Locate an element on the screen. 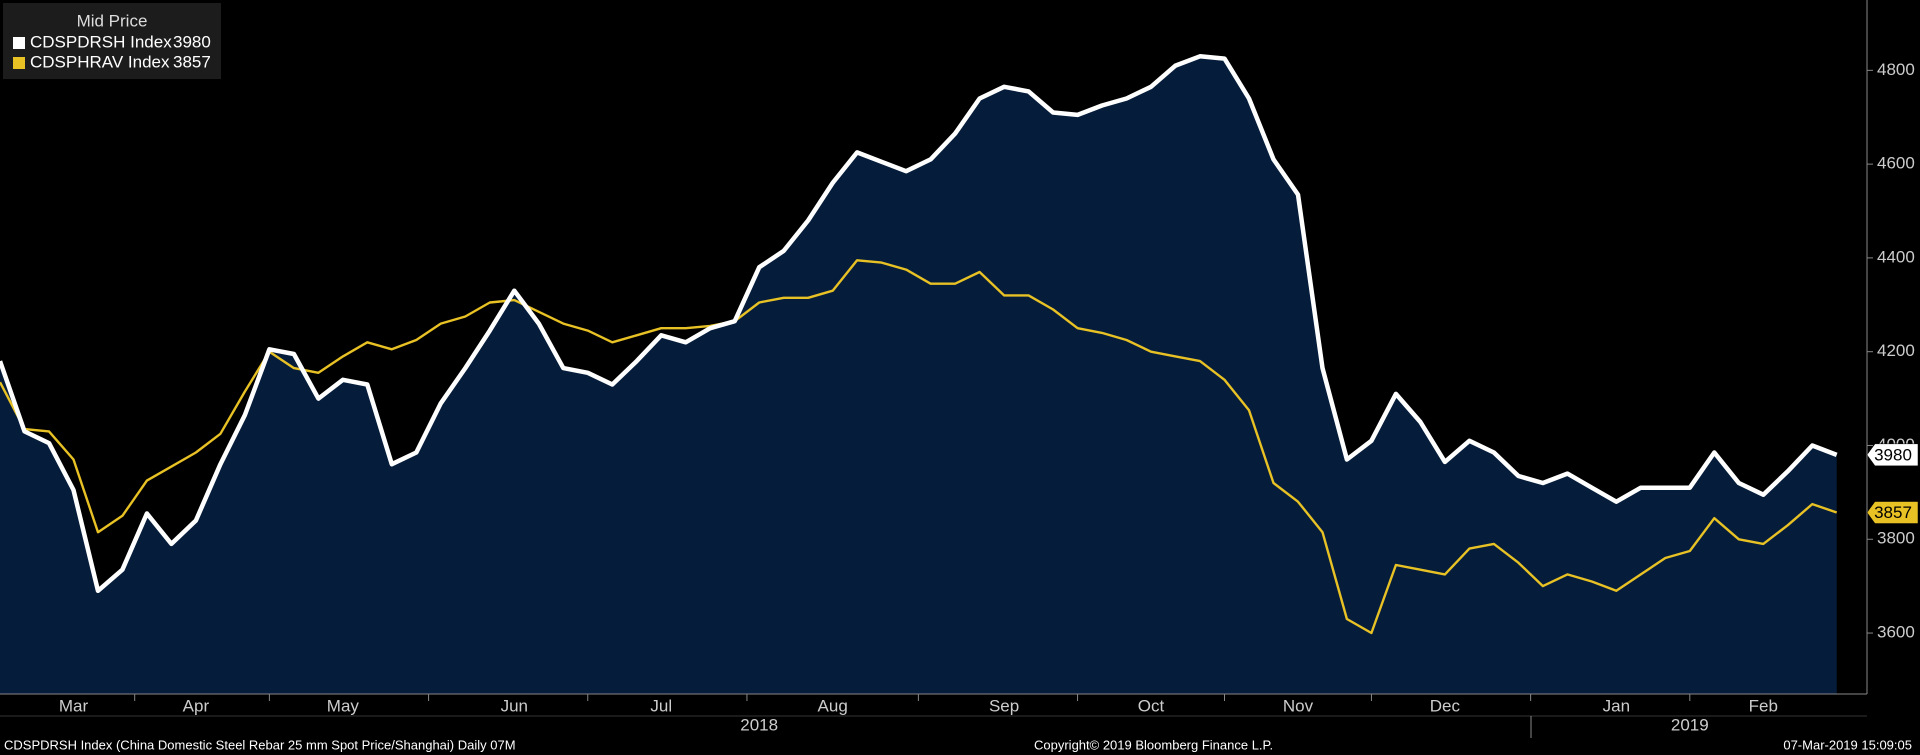  last-value-label: 3980 is located at coordinates (1893, 454).